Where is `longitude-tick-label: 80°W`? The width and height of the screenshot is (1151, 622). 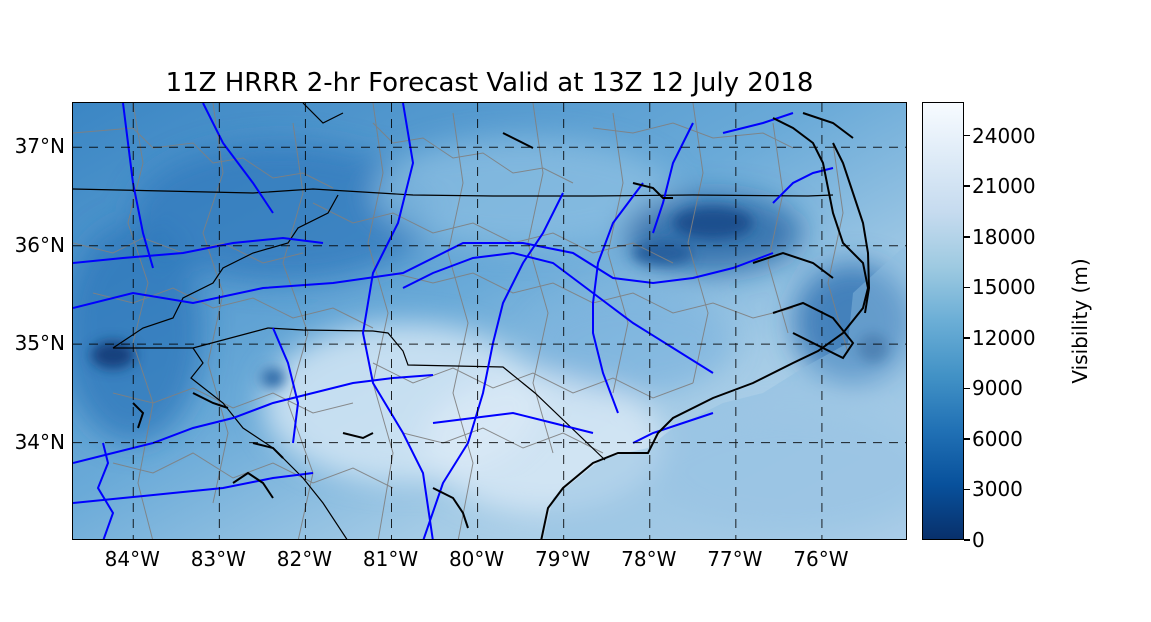
longitude-tick-label: 80°W is located at coordinates (476, 559).